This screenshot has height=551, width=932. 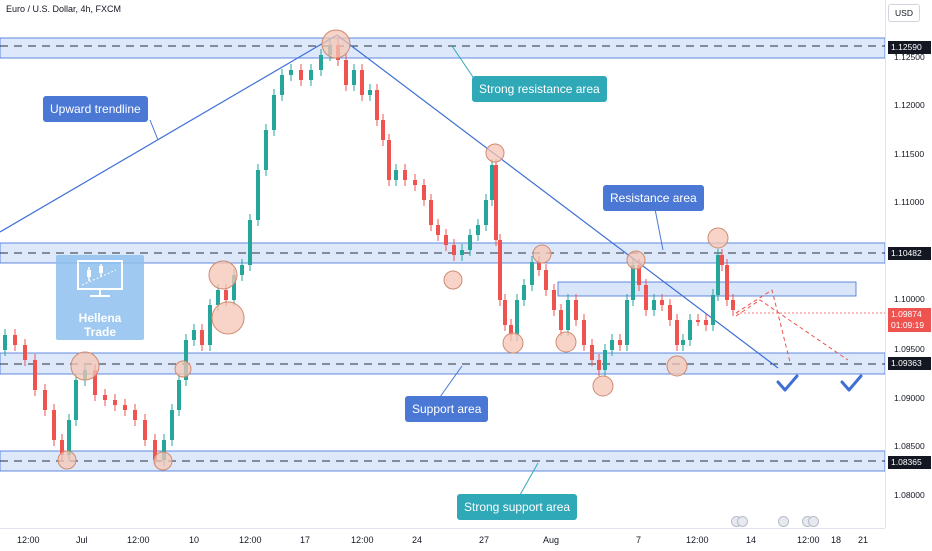 I want to click on time-tick: Jul, so click(x=82, y=540).